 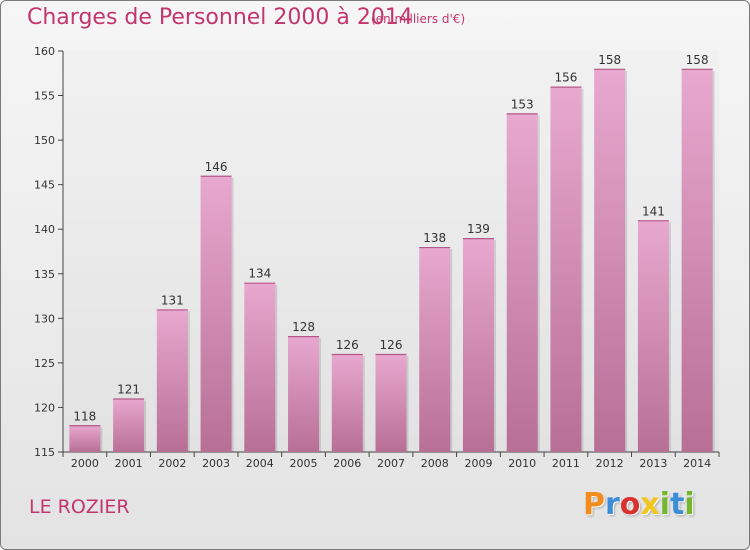 What do you see at coordinates (522, 104) in the screenshot?
I see `bar-value-label: 153` at bounding box center [522, 104].